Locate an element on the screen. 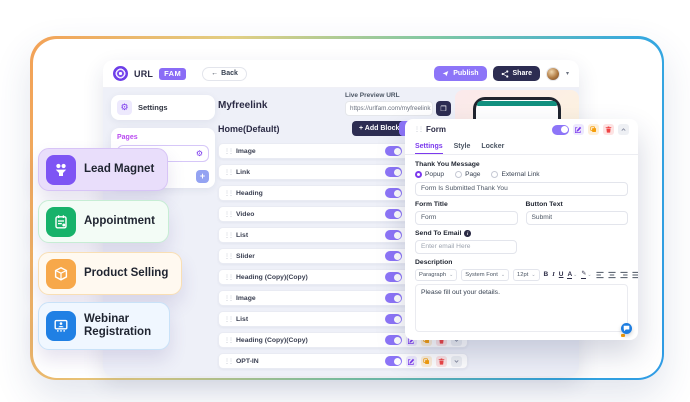  align-right-icon is located at coordinates (624, 275).